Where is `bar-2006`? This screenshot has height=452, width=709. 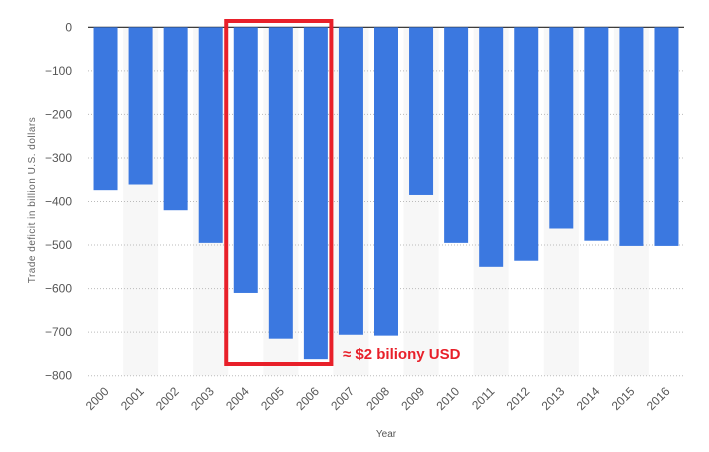
bar-2006 is located at coordinates (315, 193).